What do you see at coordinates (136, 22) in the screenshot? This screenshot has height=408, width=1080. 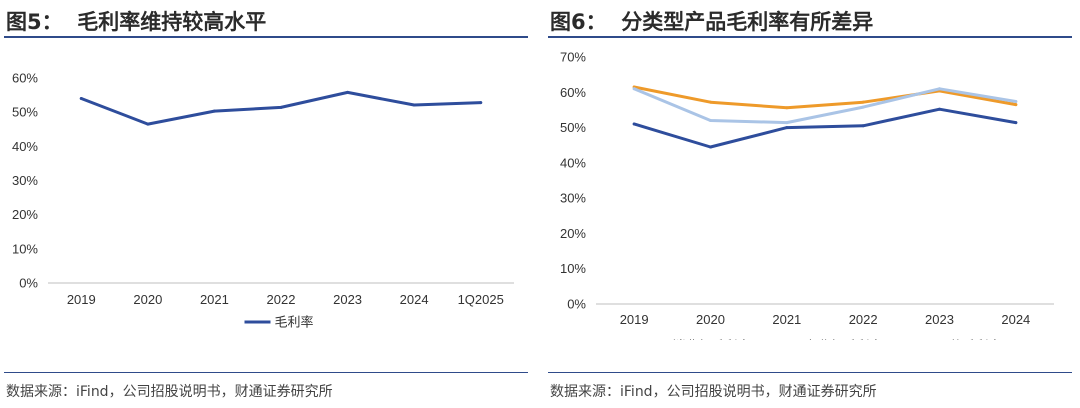 I see `figure-5-title: 图5： 毛利率维持较高水平` at bounding box center [136, 22].